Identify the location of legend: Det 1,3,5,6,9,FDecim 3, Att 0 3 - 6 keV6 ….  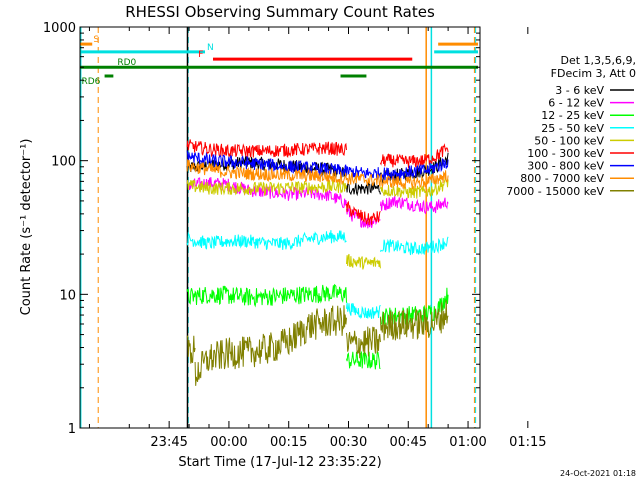
(571, 126).